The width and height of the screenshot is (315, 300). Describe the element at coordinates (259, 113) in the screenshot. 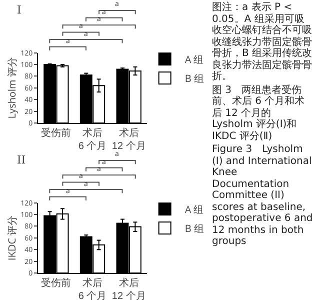

I see `caption: 图 3 两组患者受伤前、术后 6 个月和术后 12 个月的 Lysholm 评分(Ⅰ)和 IKDC 评分(Ⅱ)` at that location.